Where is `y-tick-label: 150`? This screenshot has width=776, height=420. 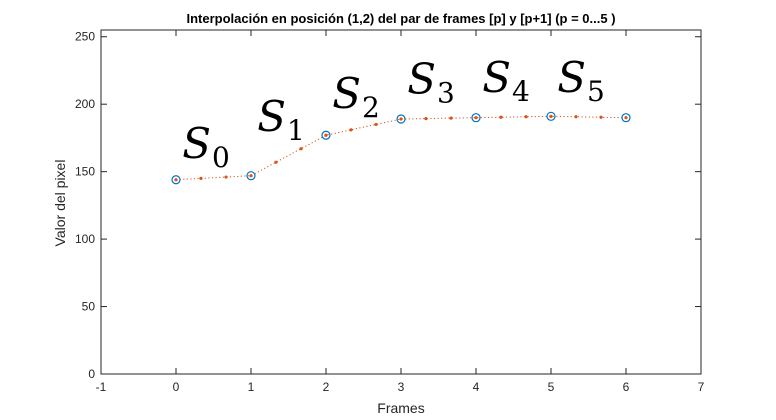
y-tick-label: 150 is located at coordinates (85, 172).